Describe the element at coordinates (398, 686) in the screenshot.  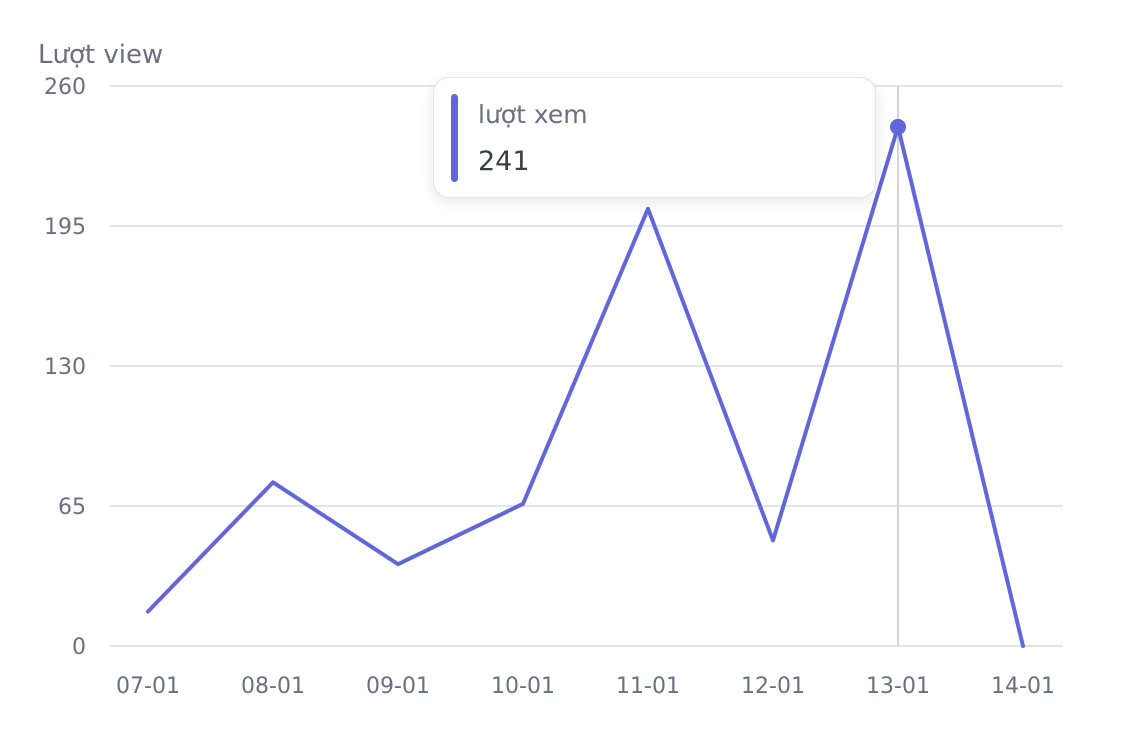
I see `x-tick-label: 09-01` at that location.